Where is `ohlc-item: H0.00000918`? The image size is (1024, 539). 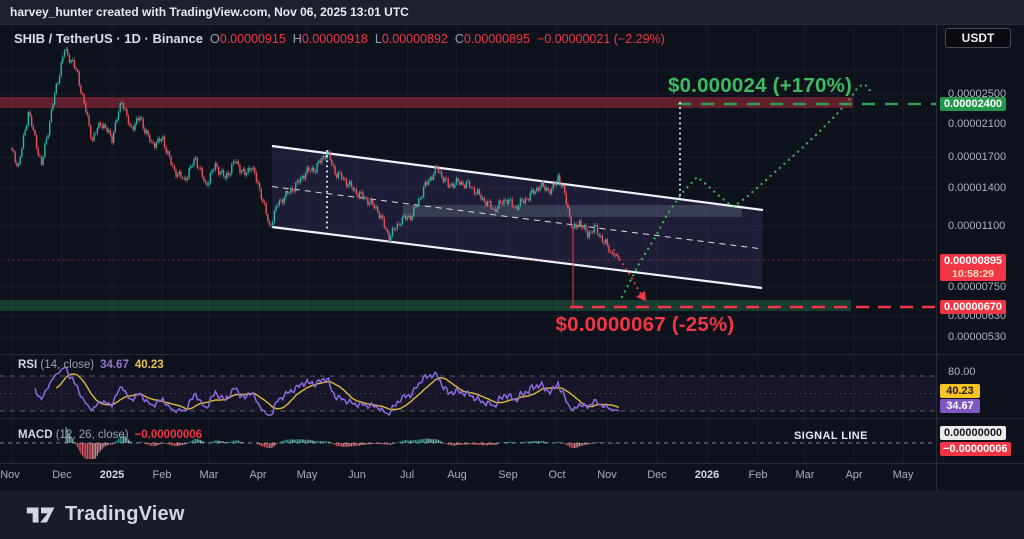 ohlc-item: H0.00000918 is located at coordinates (330, 39).